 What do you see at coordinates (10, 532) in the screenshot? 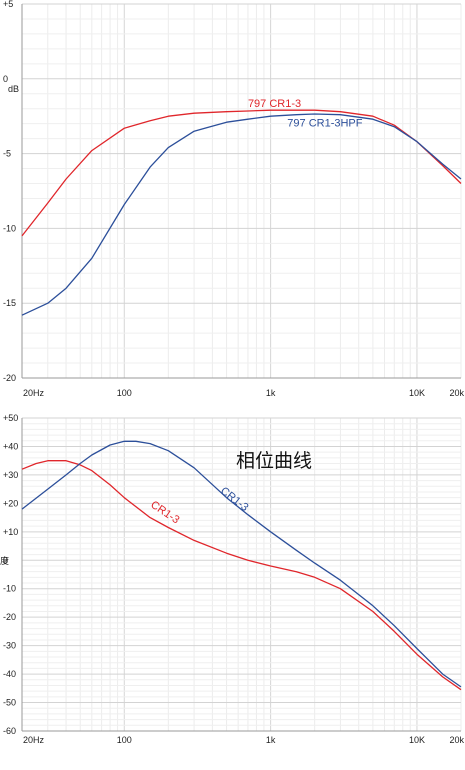
I see `y-tick-label: +10` at bounding box center [10, 532].